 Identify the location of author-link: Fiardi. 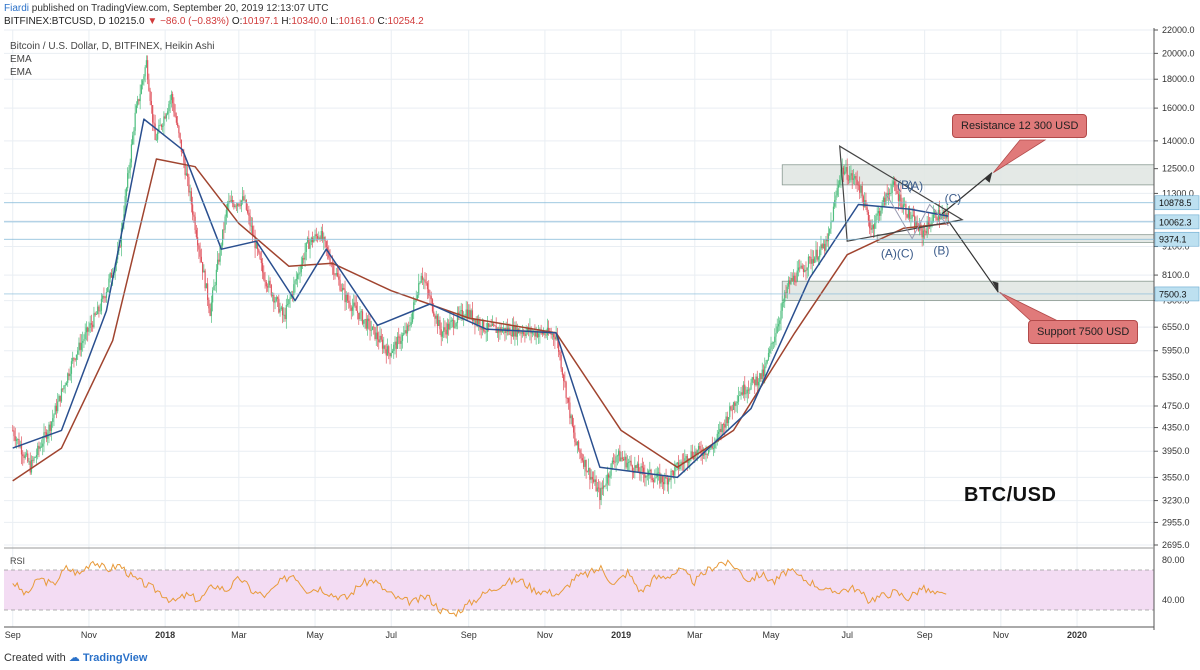
(17, 8).